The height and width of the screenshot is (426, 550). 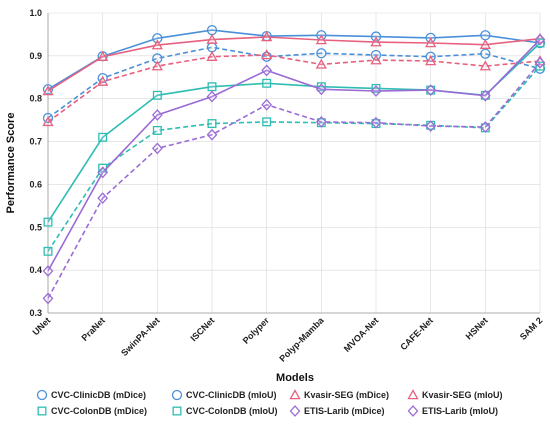 What do you see at coordinates (531, 328) in the screenshot?
I see `x-tick-label: SAM 2` at bounding box center [531, 328].